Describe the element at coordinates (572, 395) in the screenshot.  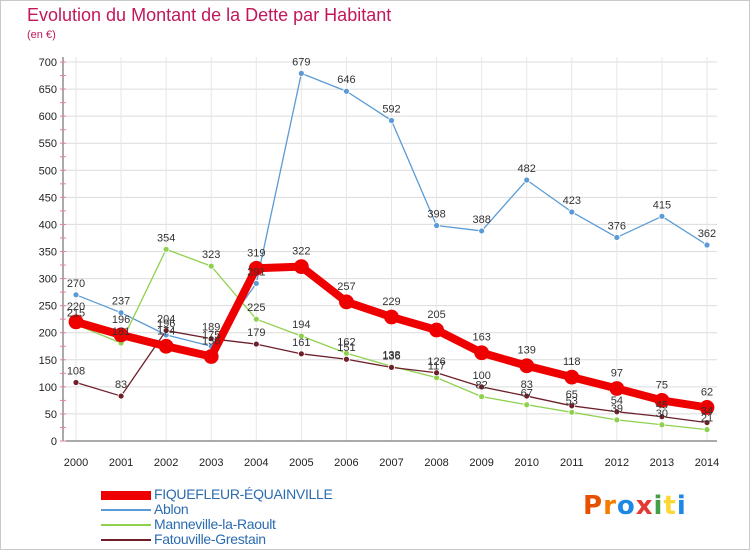
I see `data-label-fatouville: 65` at that location.